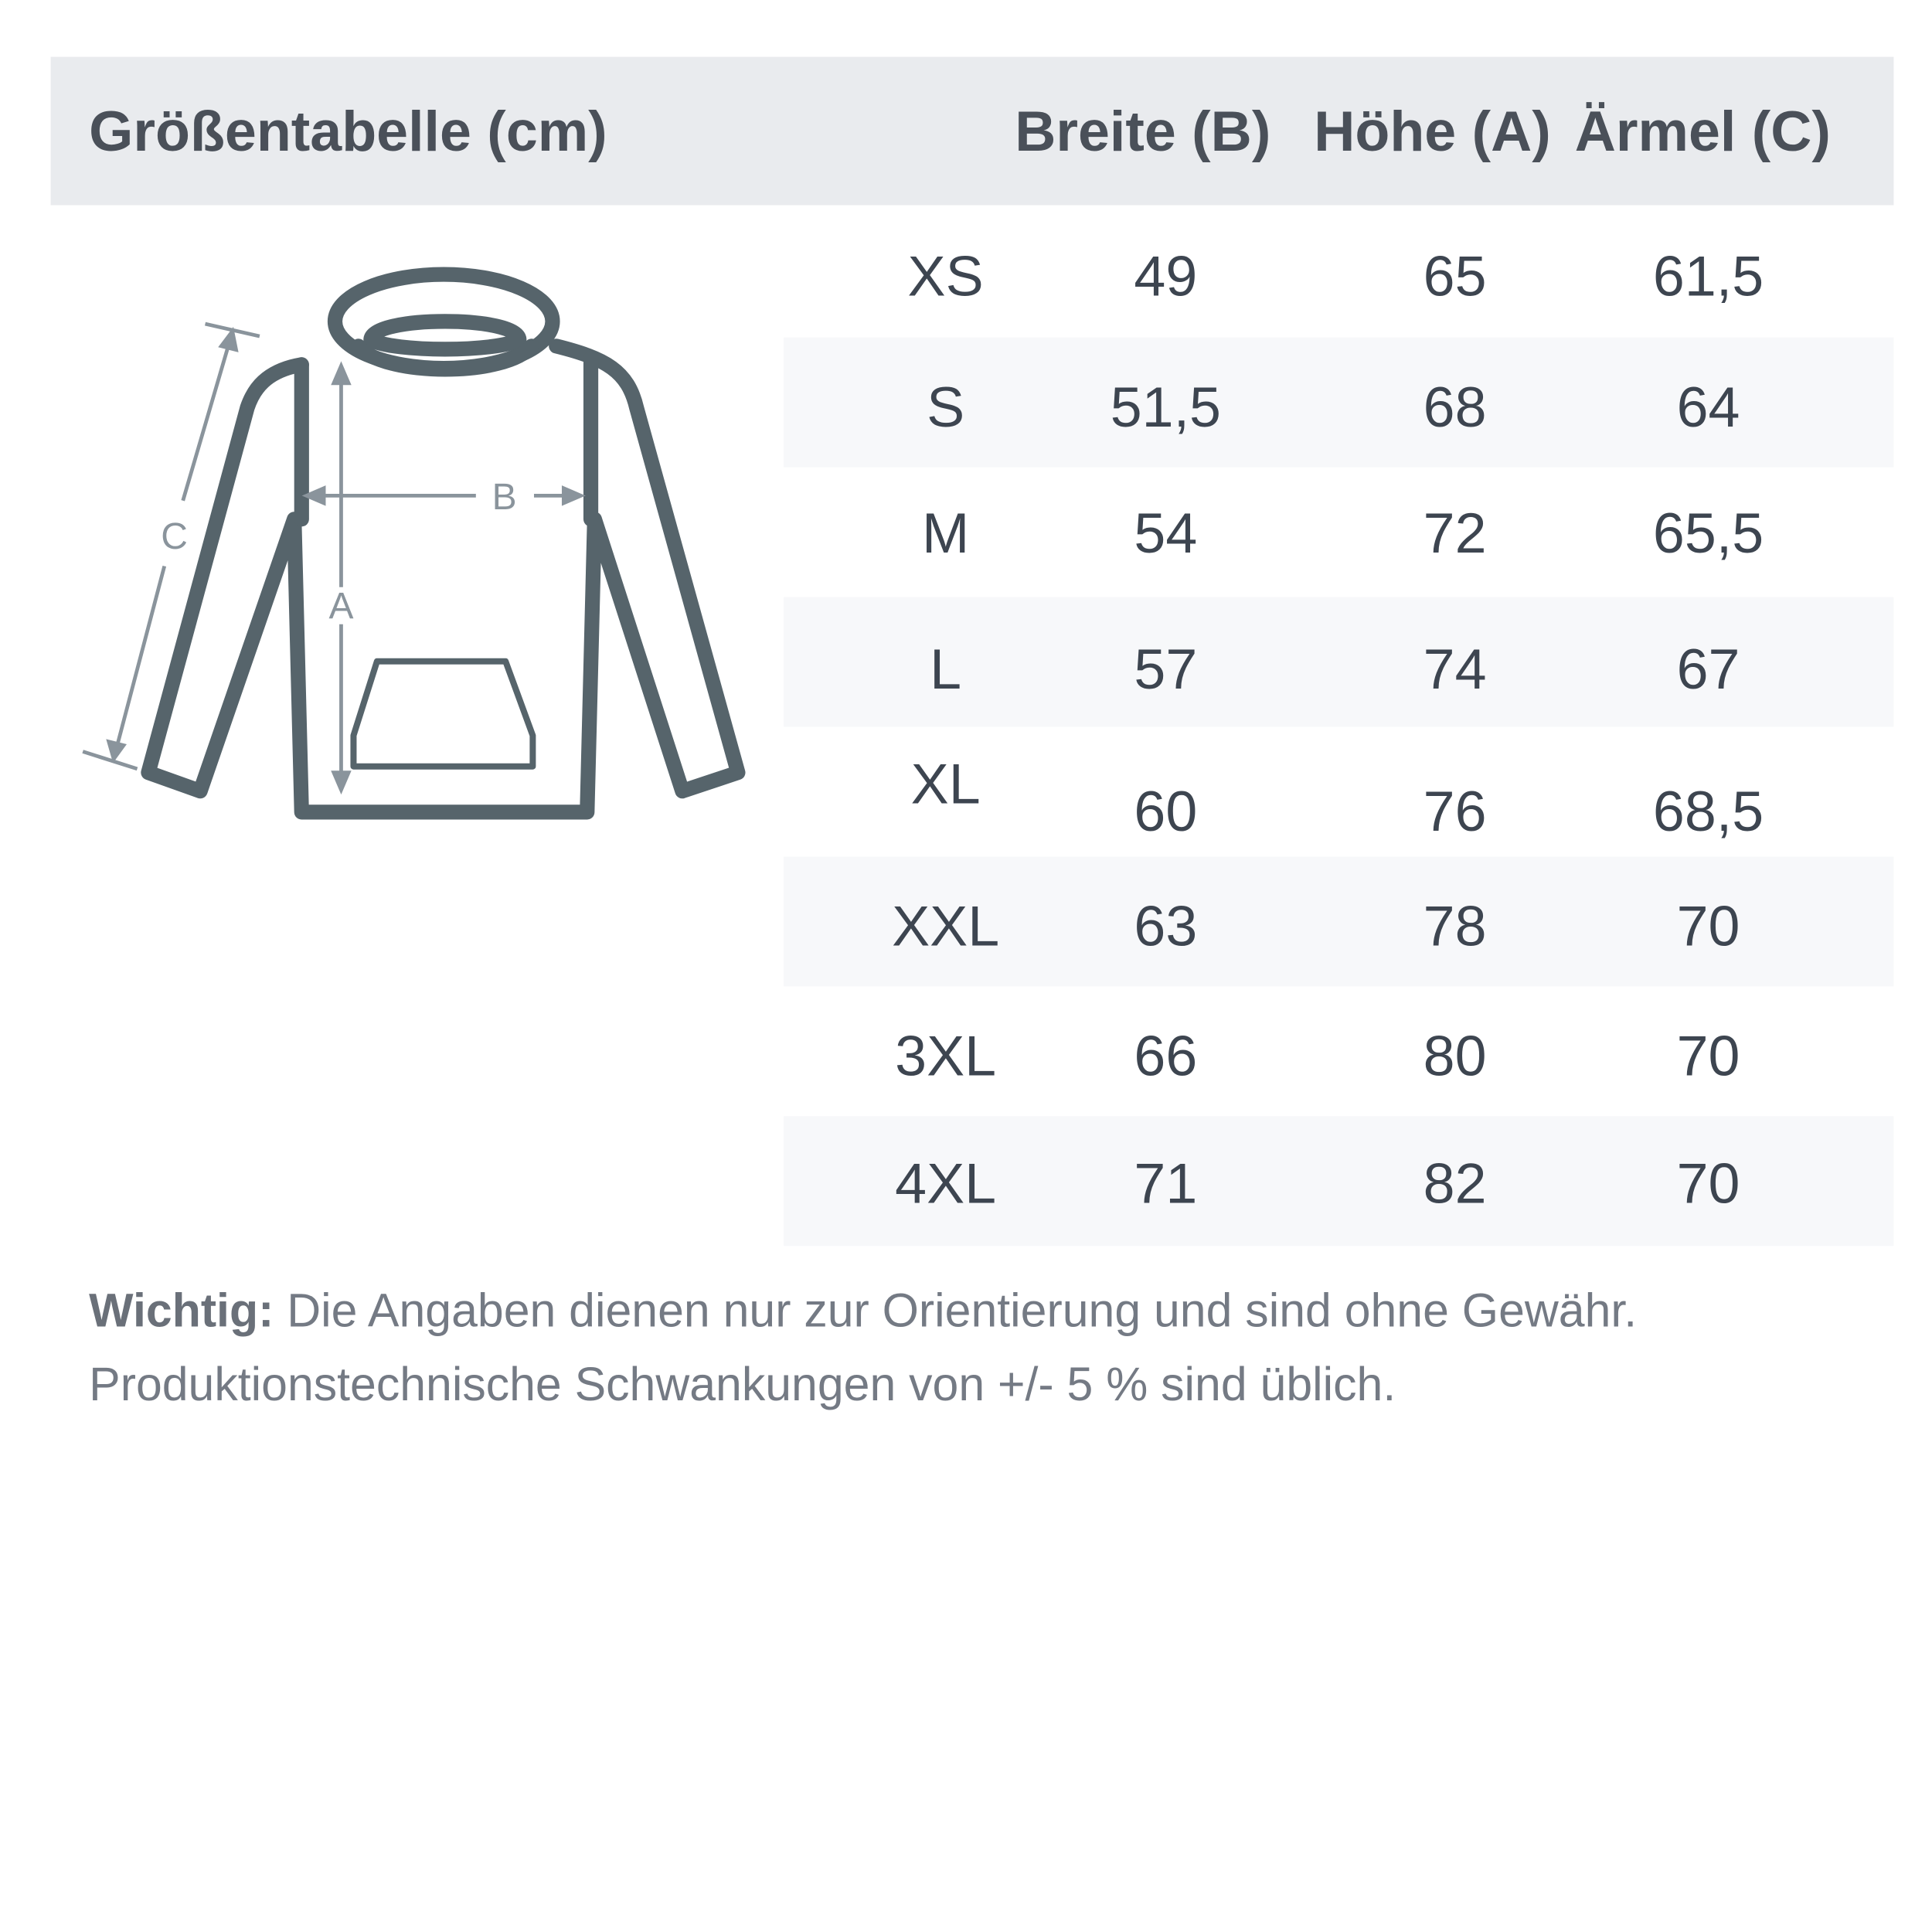  Describe the element at coordinates (946, 926) in the screenshot. I see `cell-size: XXL` at that location.